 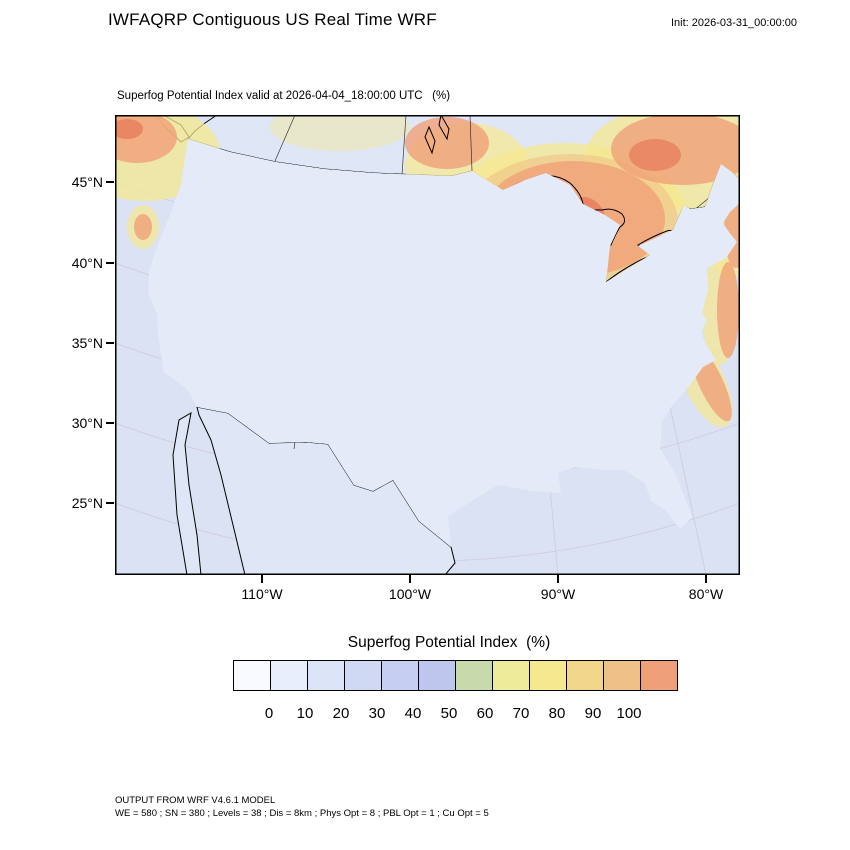 I want to click on page-title: IWFAQRP Contiguous US Real Time WRF, so click(x=272, y=19).